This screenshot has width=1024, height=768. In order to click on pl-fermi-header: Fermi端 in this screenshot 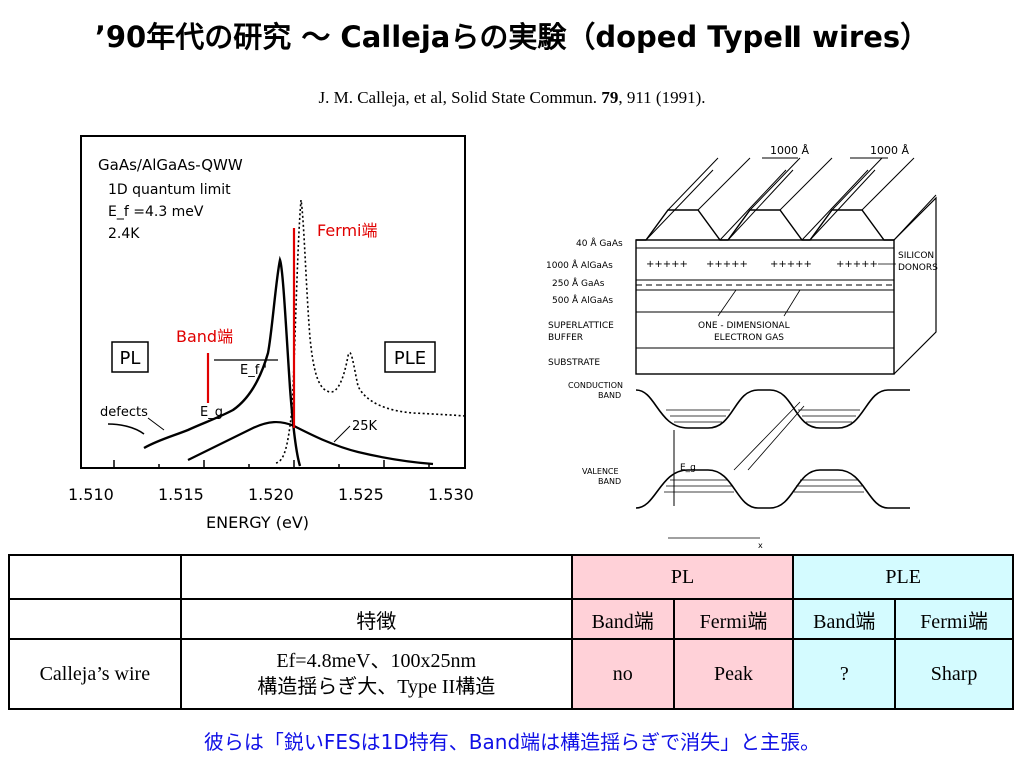, I will do `click(733, 619)`.